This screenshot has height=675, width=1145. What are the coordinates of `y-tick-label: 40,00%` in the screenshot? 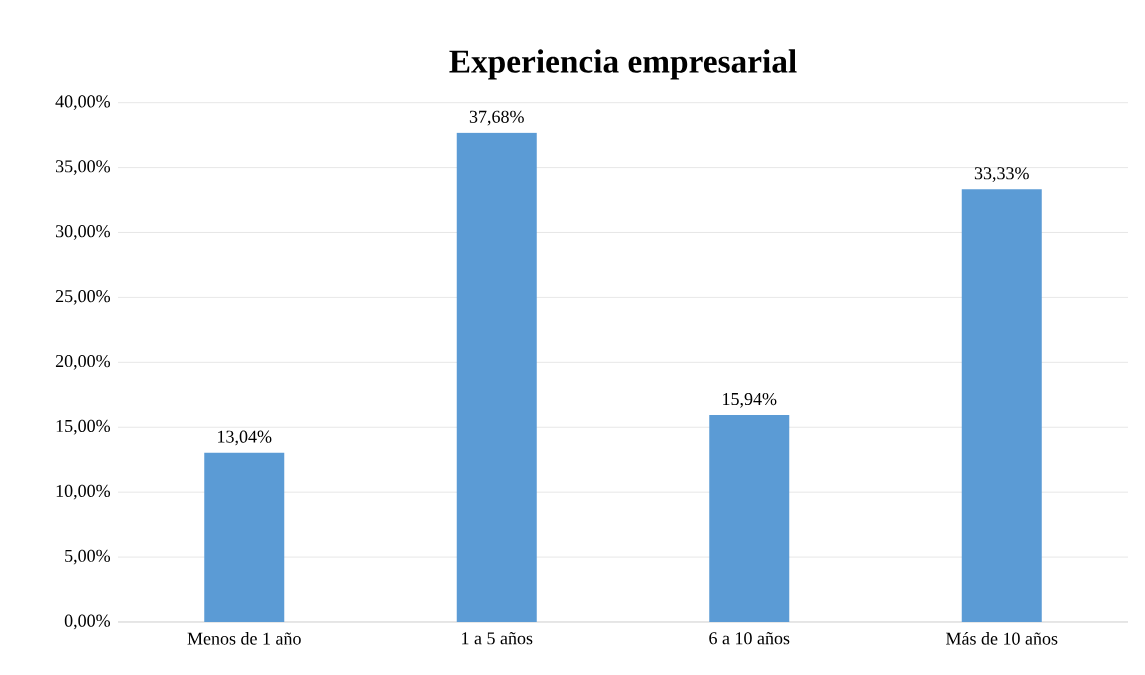 It's located at (83, 103).